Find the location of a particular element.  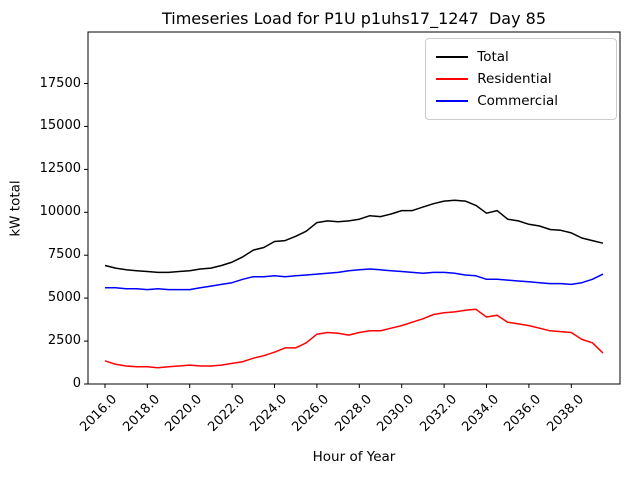

y-tick-label: 5000 is located at coordinates (64, 298).